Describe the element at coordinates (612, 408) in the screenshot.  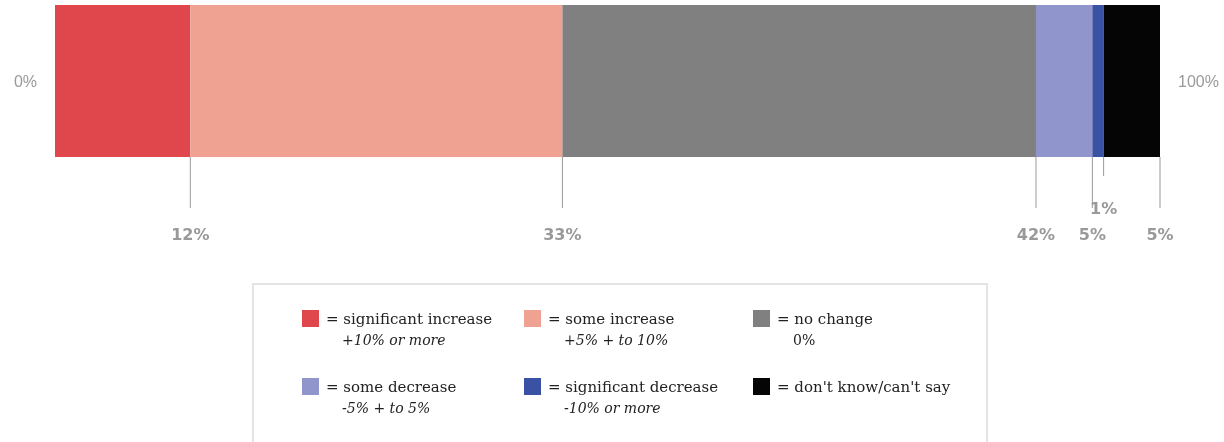
I see `text: -10% or more` at that location.